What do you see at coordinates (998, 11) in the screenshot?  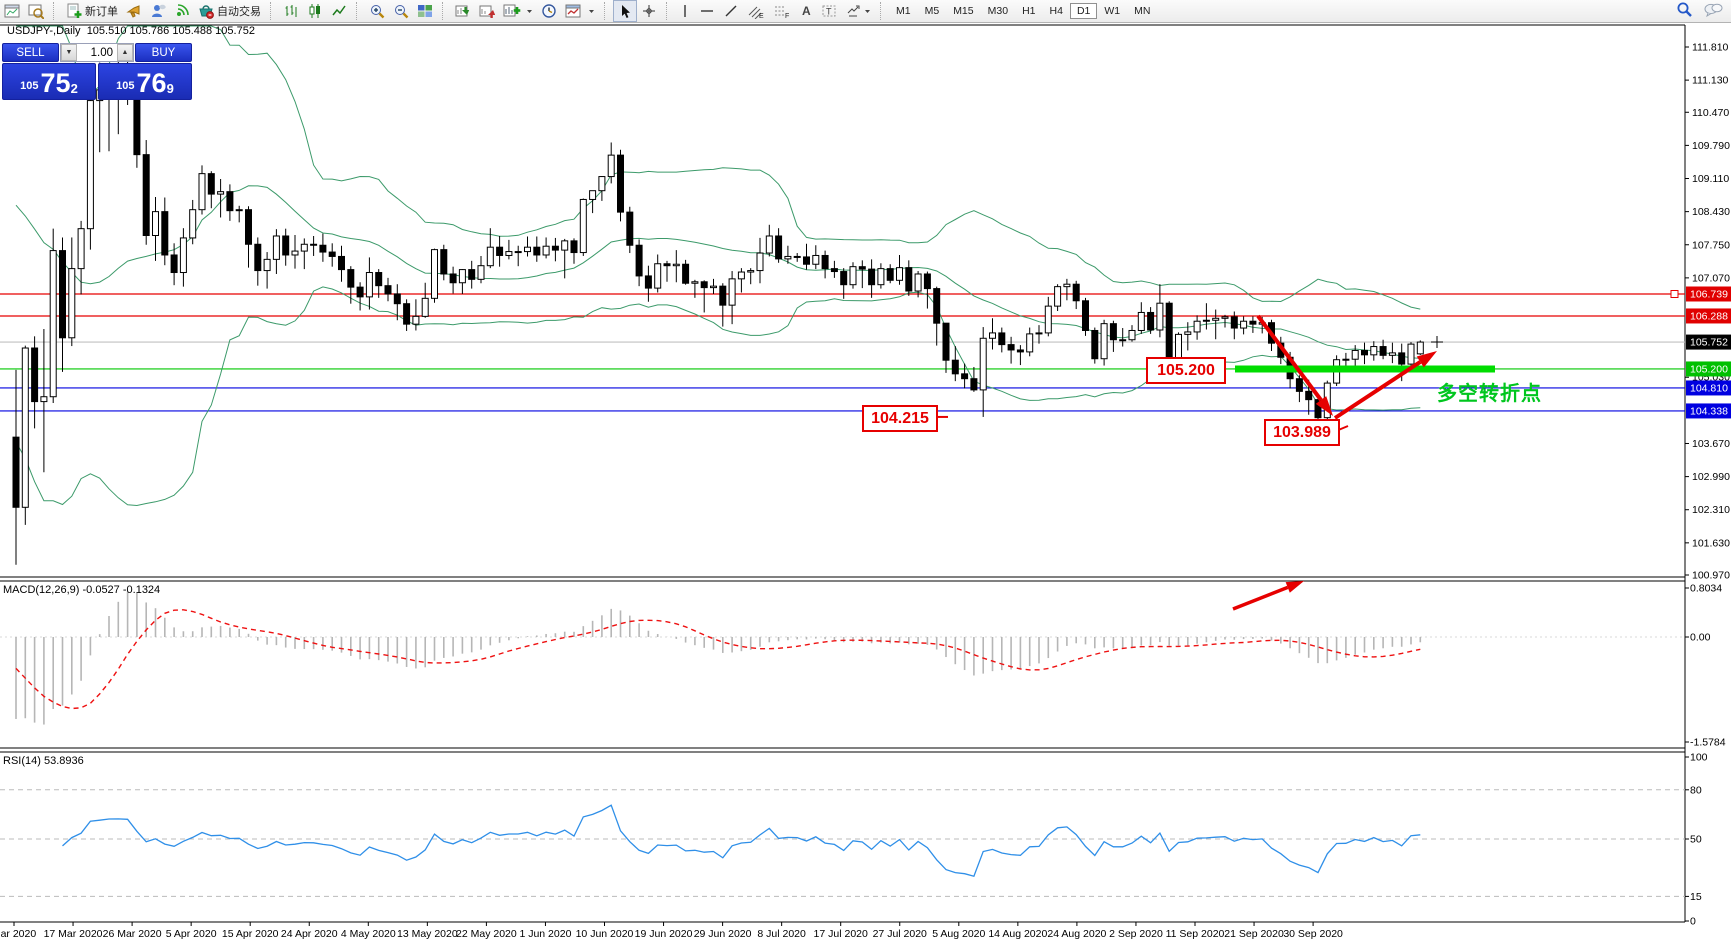 I see `timeframe-M30: M30` at bounding box center [998, 11].